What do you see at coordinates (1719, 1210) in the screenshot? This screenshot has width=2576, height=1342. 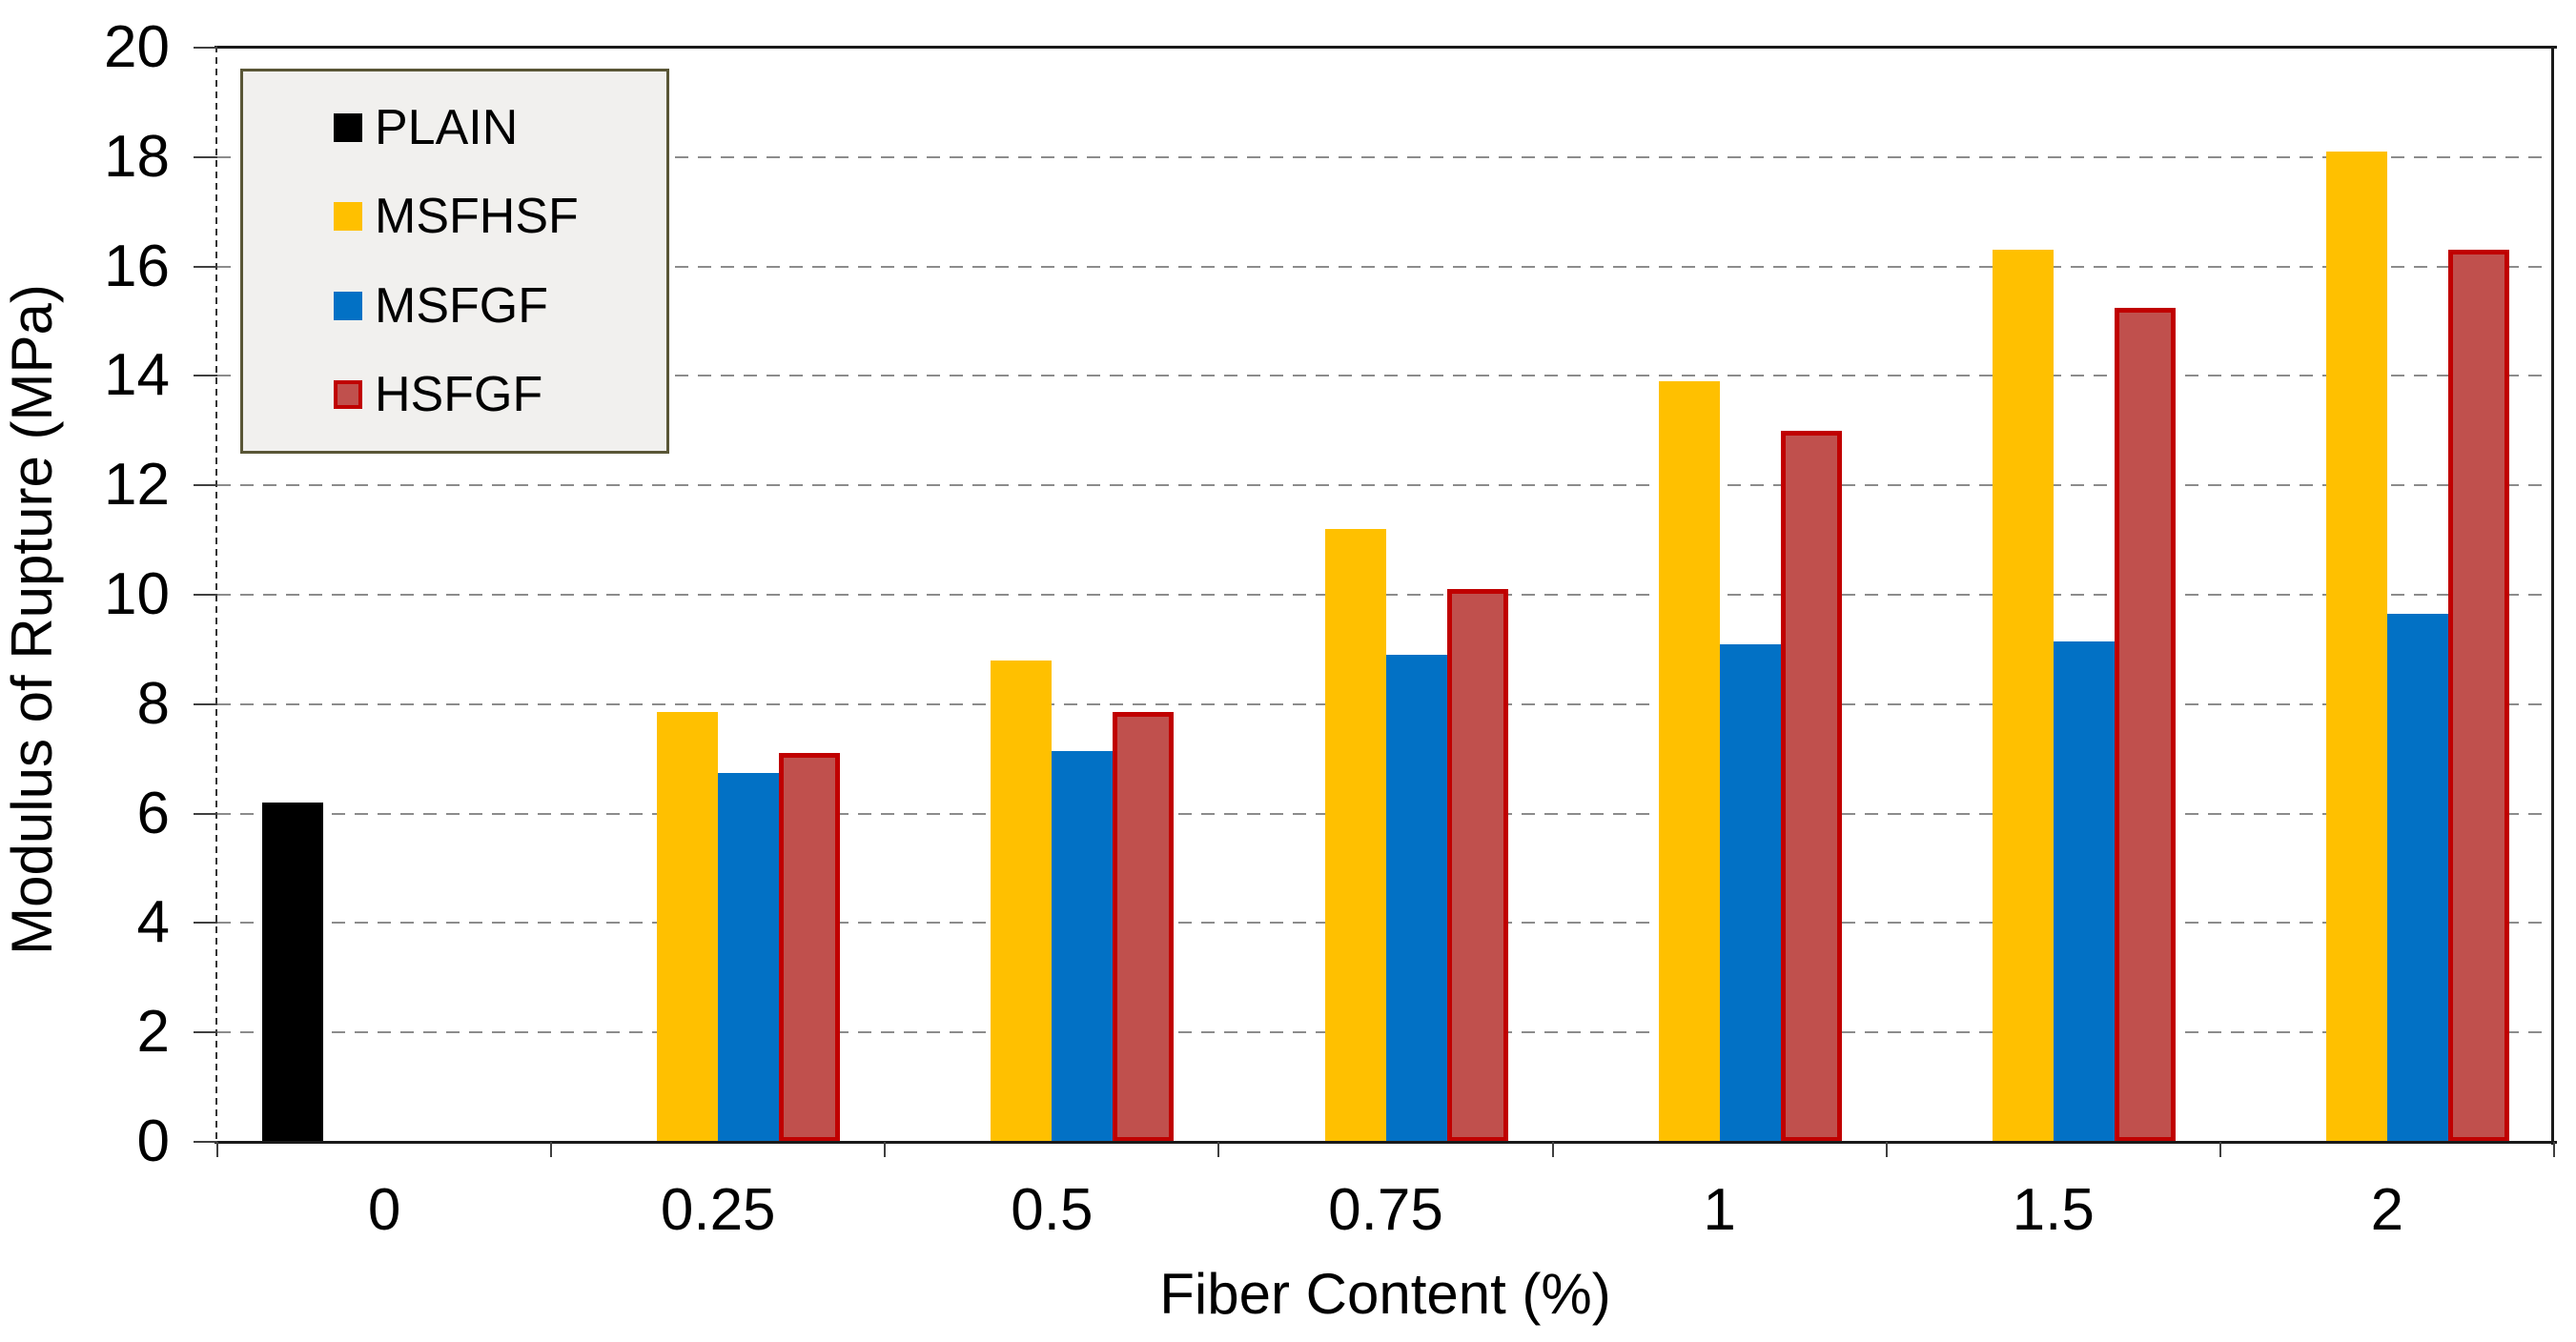 I see `x-tick-label-1: 1` at bounding box center [1719, 1210].